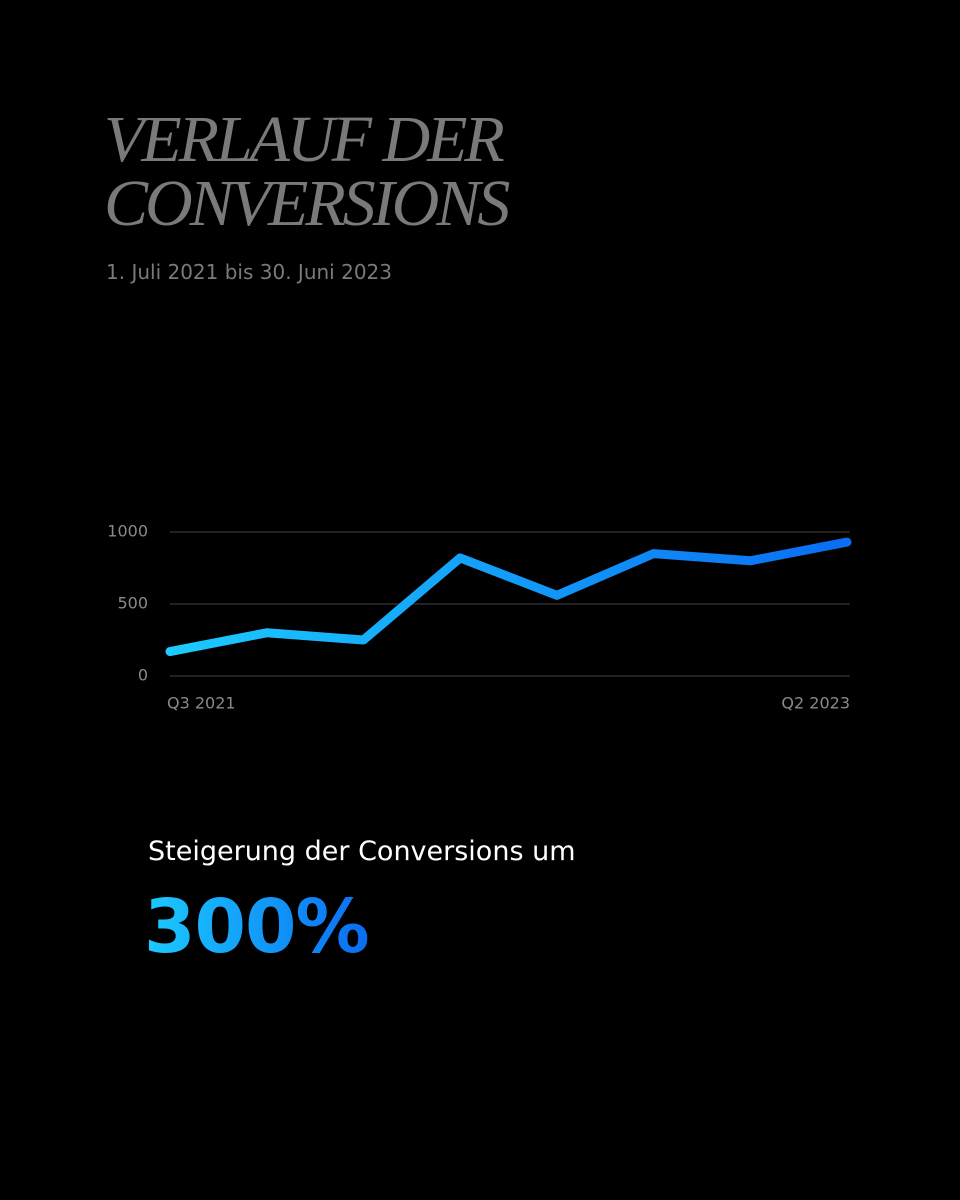 The height and width of the screenshot is (1200, 960). What do you see at coordinates (257, 927) in the screenshot?
I see `annotation-highlight: 300%` at bounding box center [257, 927].